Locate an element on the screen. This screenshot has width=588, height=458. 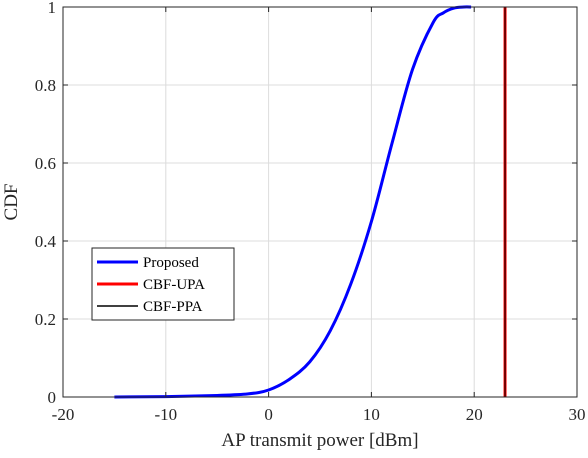
y-axis-label: CDF is located at coordinates (11, 202).